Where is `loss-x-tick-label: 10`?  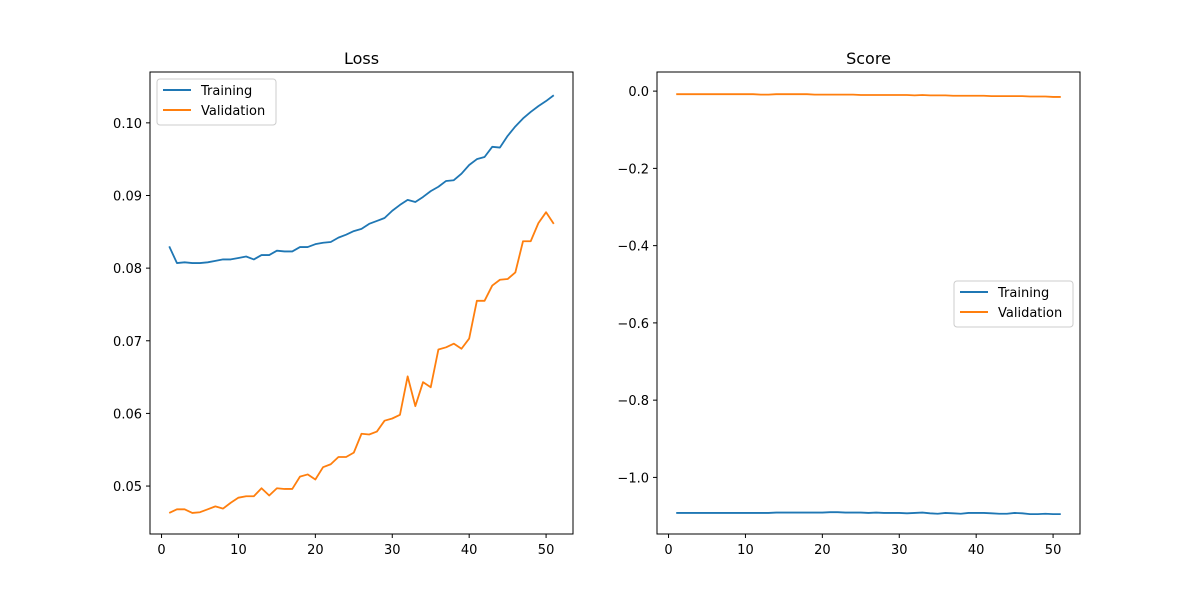 loss-x-tick-label: 10 is located at coordinates (238, 550).